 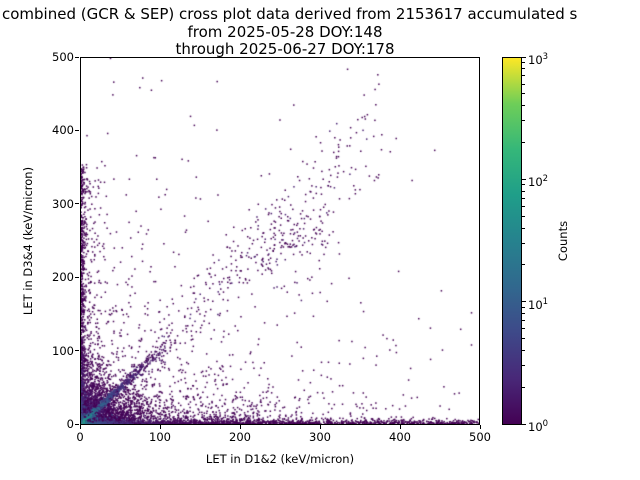 I want to click on colorbar, so click(x=512, y=241).